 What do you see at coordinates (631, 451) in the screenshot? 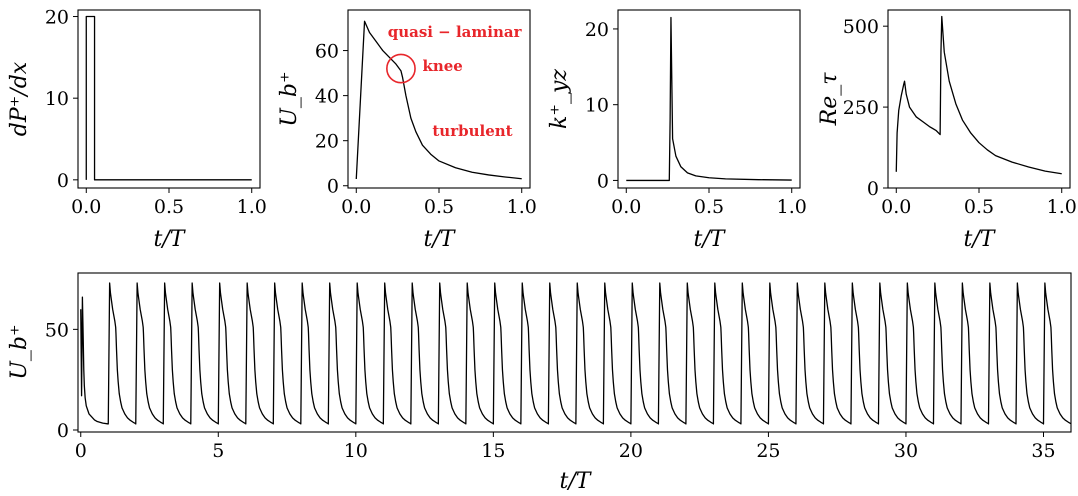
I see `x-tick-label: 20` at bounding box center [631, 451].